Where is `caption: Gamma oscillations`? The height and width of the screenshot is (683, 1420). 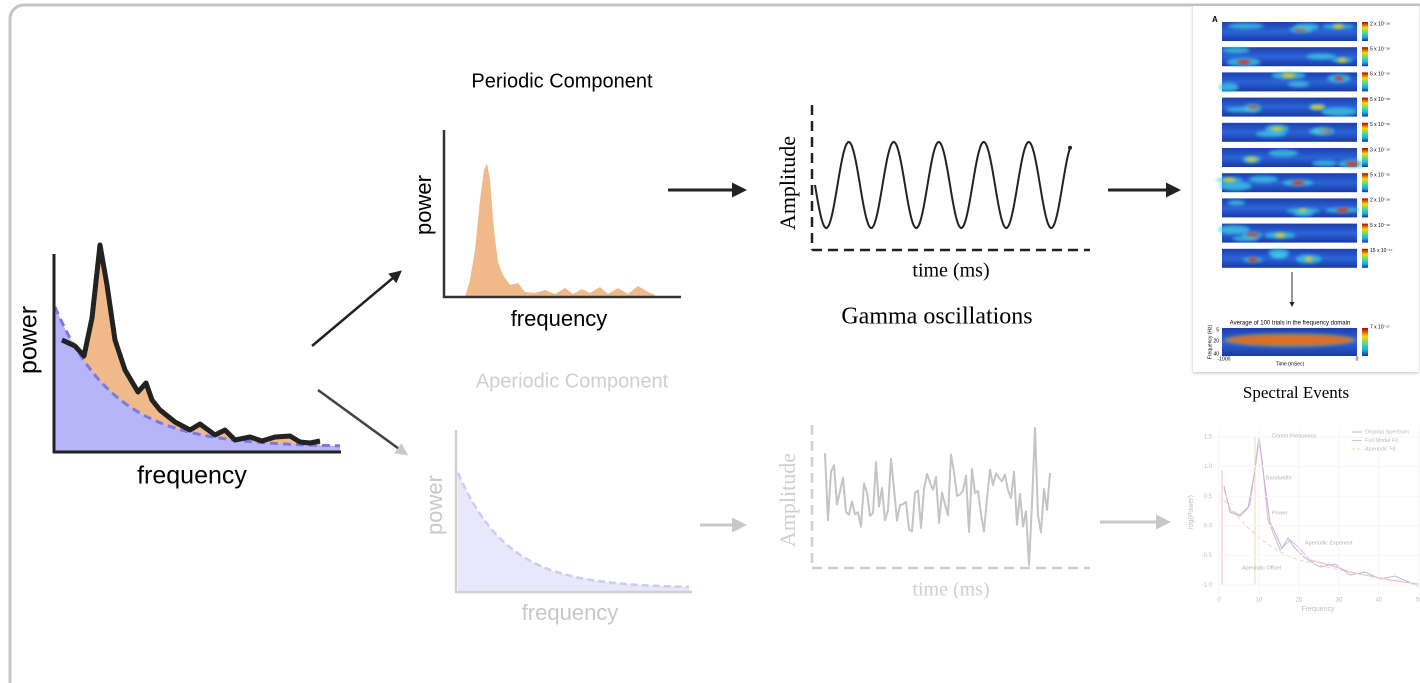
caption: Gamma oscillations is located at coordinates (936, 317).